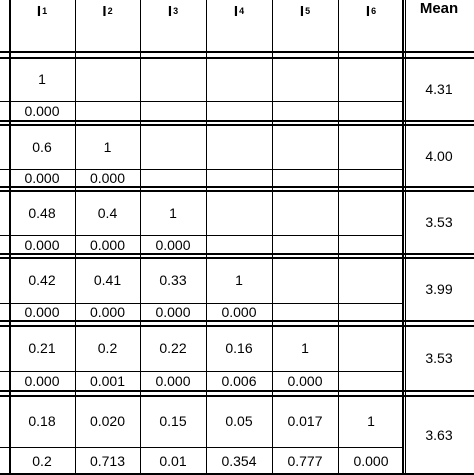  What do you see at coordinates (305, 381) in the screenshot?
I see `sig-cell-r5-c5: 0.000` at bounding box center [305, 381].